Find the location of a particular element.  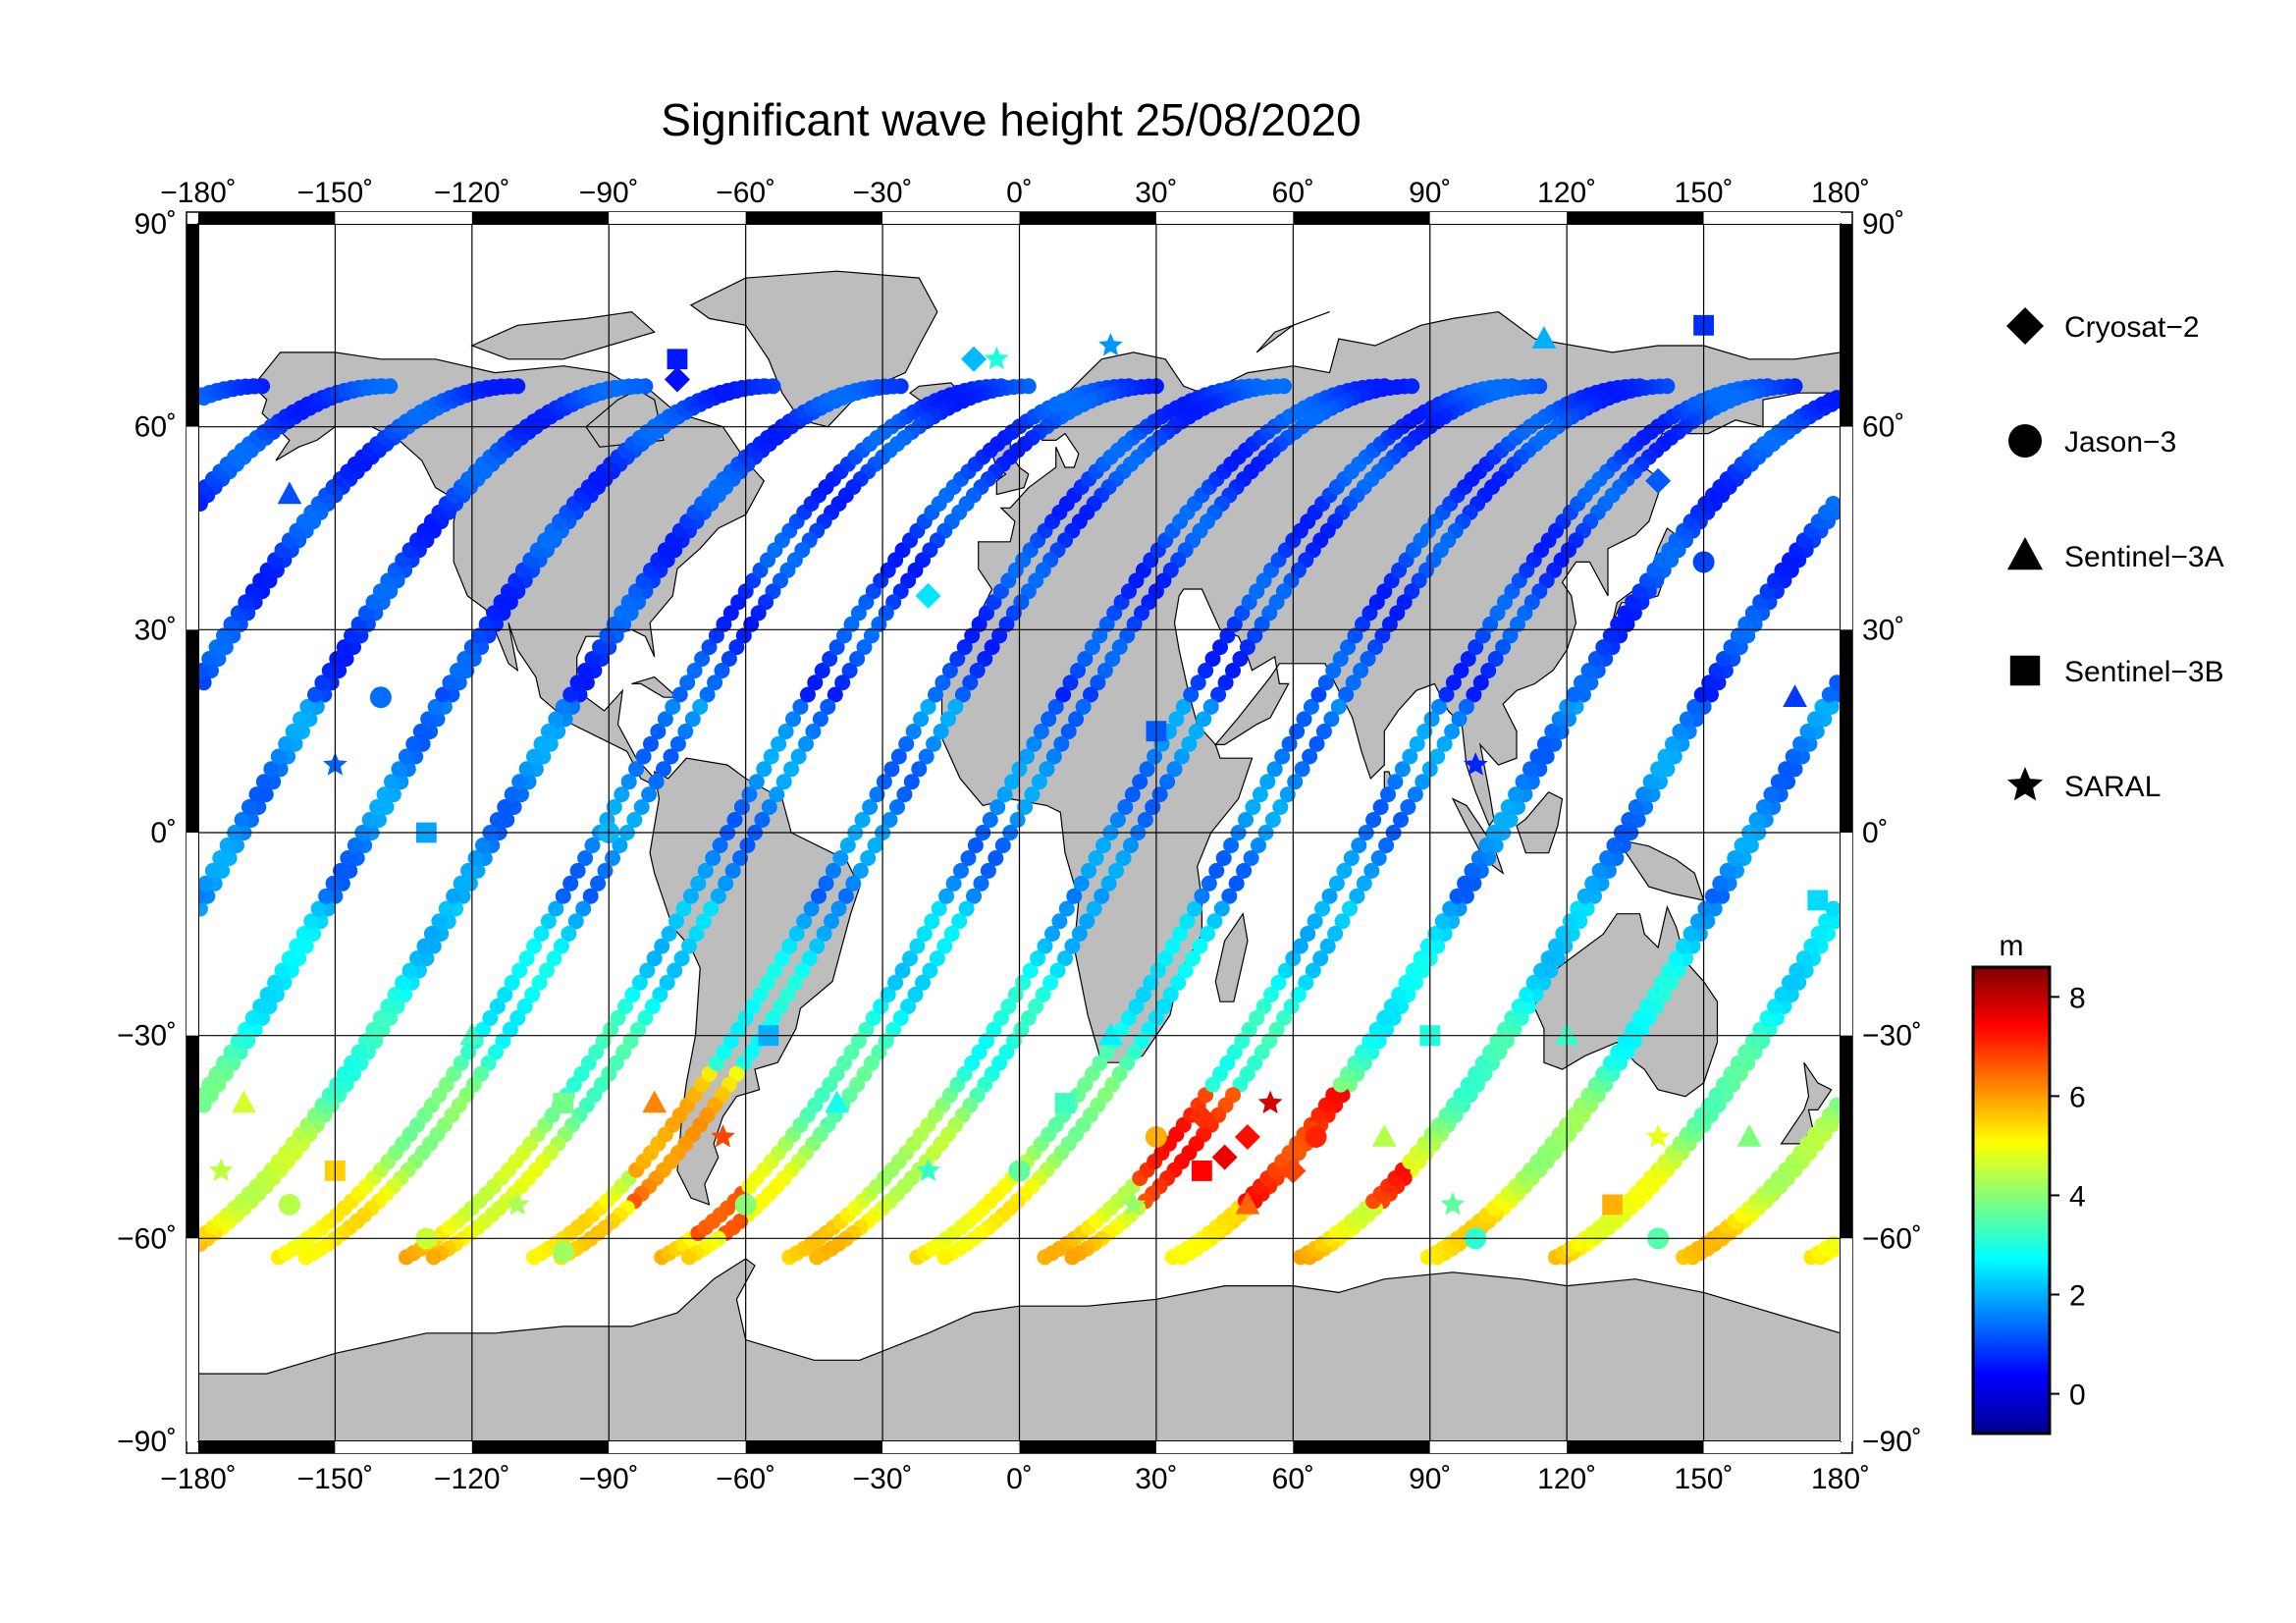

frame-bar-right is located at coordinates (1847, 1137).